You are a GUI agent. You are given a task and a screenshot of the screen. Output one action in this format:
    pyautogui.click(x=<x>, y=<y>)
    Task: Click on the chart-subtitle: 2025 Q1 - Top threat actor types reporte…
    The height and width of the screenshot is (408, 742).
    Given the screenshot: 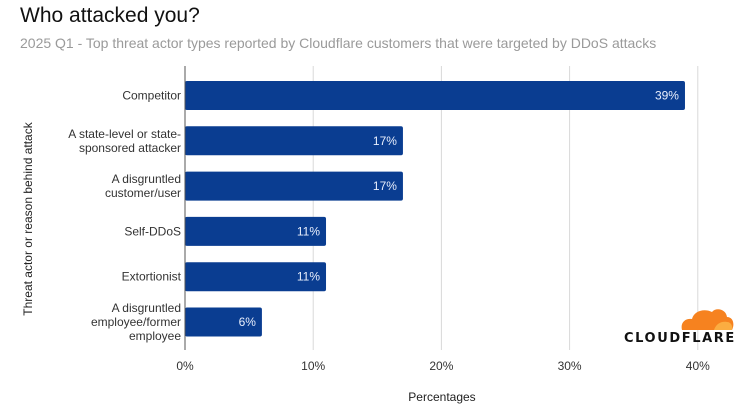 What is the action you would take?
    pyautogui.click(x=338, y=43)
    